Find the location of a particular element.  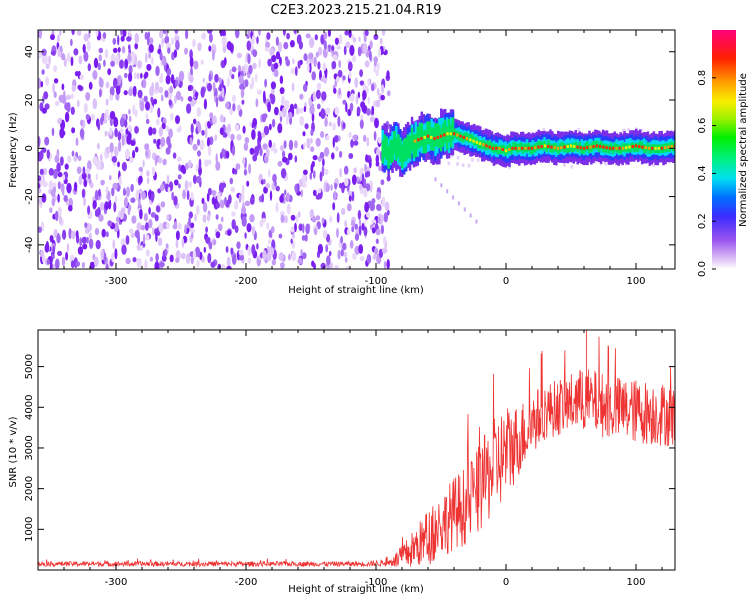

y-tick-label: -20 is located at coordinates (29, 196).